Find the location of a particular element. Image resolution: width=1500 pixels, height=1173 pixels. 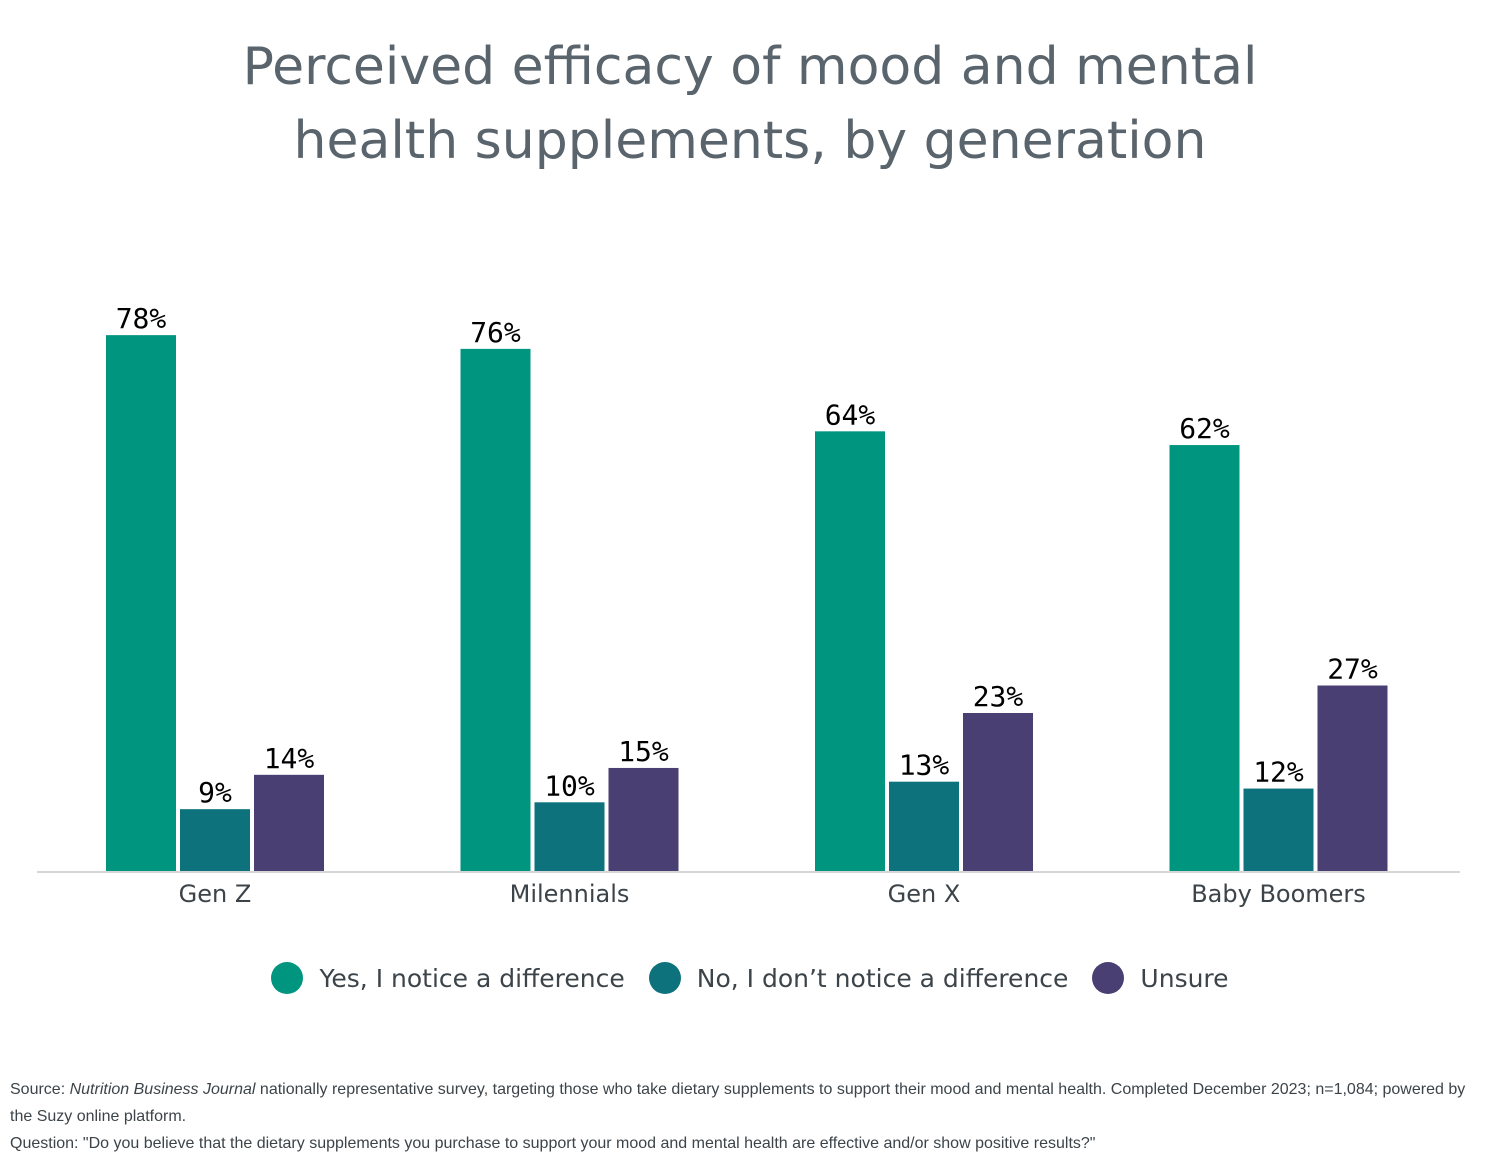

data-label-unsure-2: 23% is located at coordinates (998, 696).